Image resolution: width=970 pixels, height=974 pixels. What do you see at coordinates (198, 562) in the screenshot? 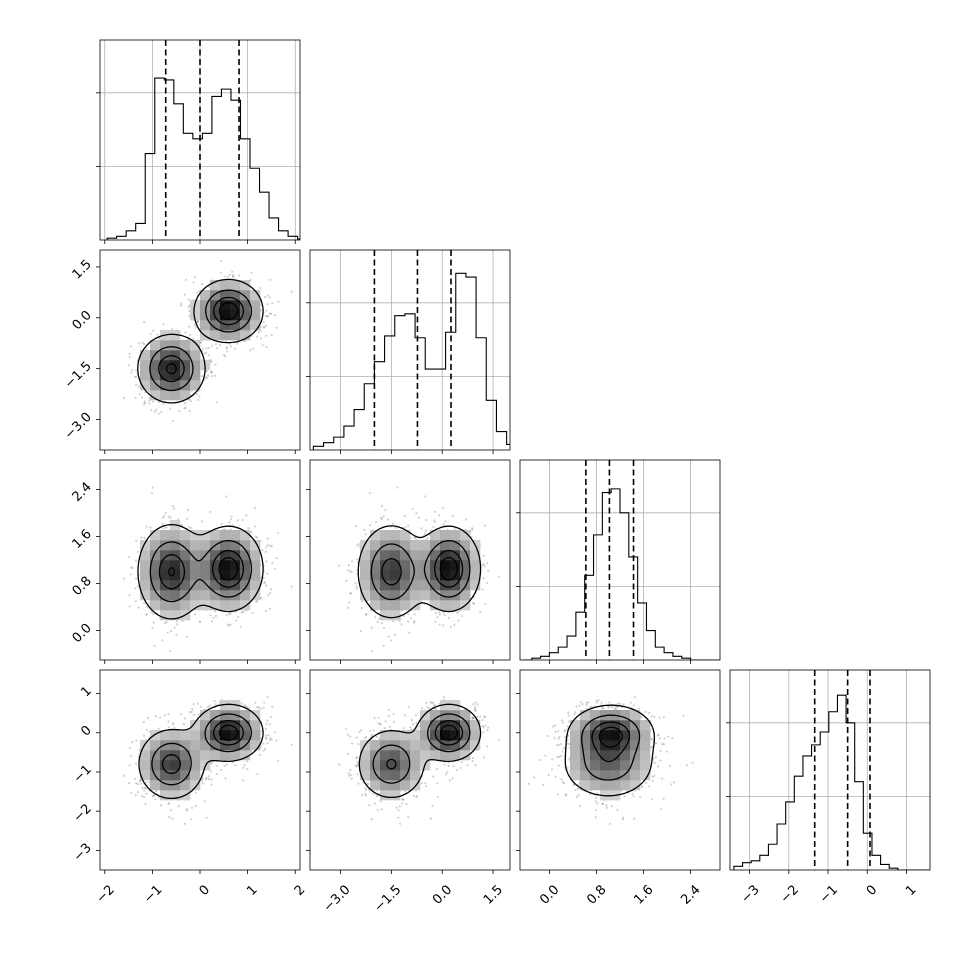
I see `density-panel-x0-x2` at bounding box center [198, 562].